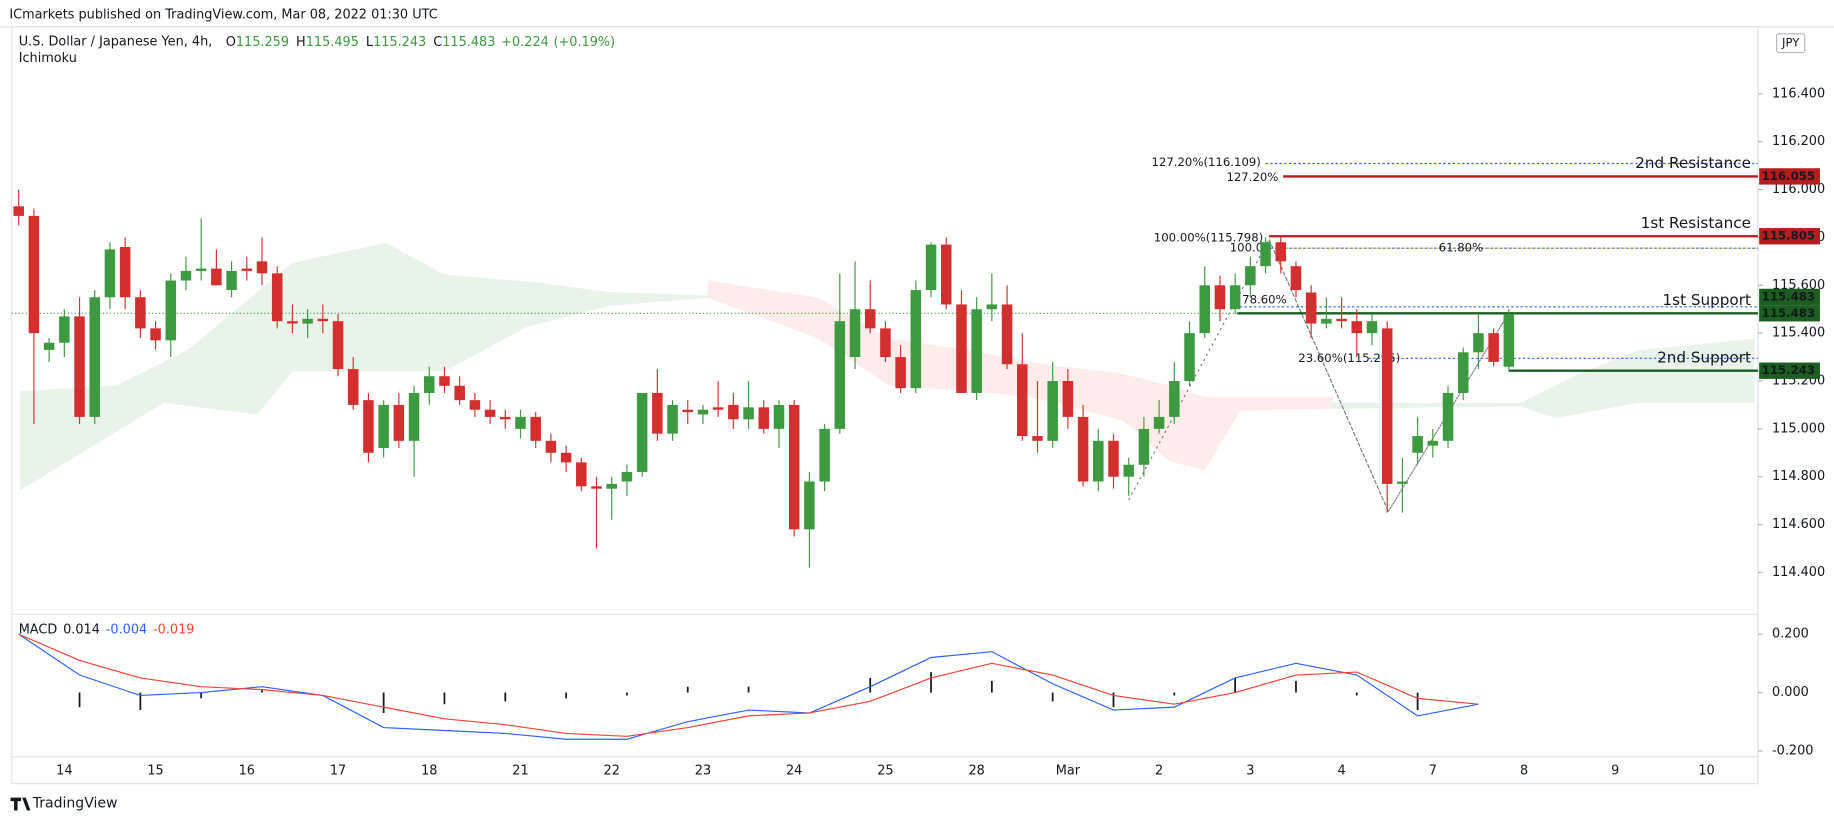 The height and width of the screenshot is (821, 1834). I want to click on macd-legend-value: -0.019, so click(173, 629).